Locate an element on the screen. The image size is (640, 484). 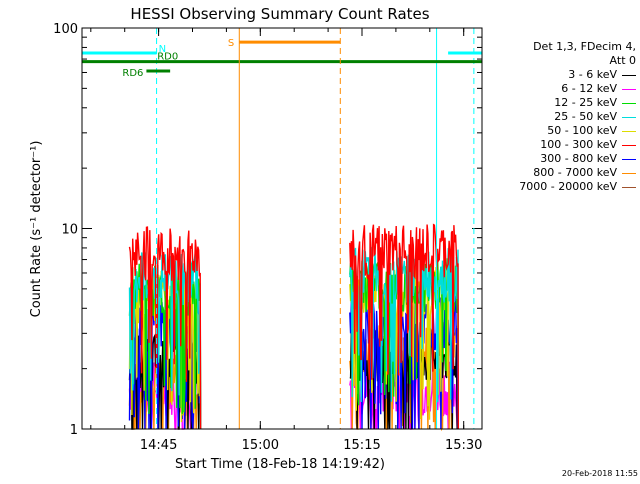
chart-title: HESSI Observing Summary Count Rates is located at coordinates (279, 14).